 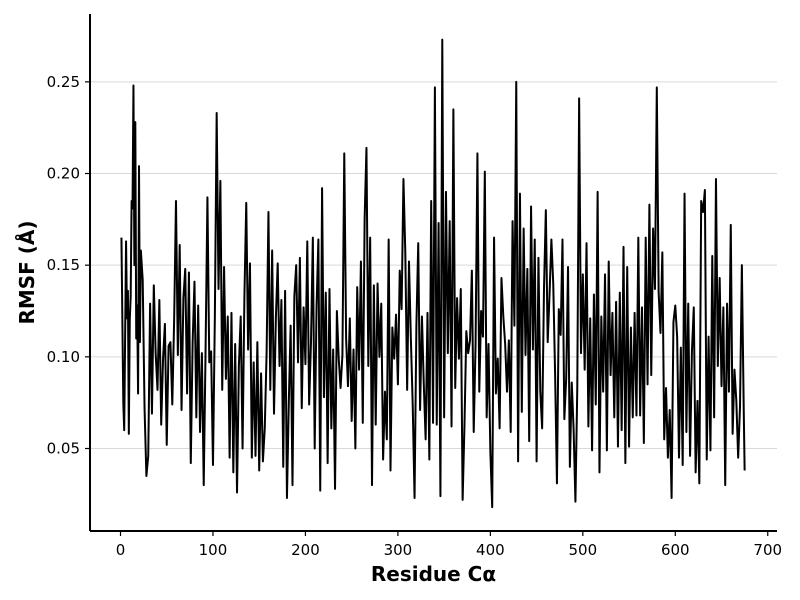 What do you see at coordinates (675, 550) in the screenshot?
I see `x-tick-label: 600` at bounding box center [675, 550].